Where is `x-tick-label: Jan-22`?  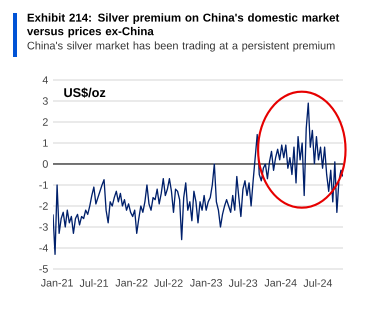
x-tick-label: Jan-22 is located at coordinates (131, 283).